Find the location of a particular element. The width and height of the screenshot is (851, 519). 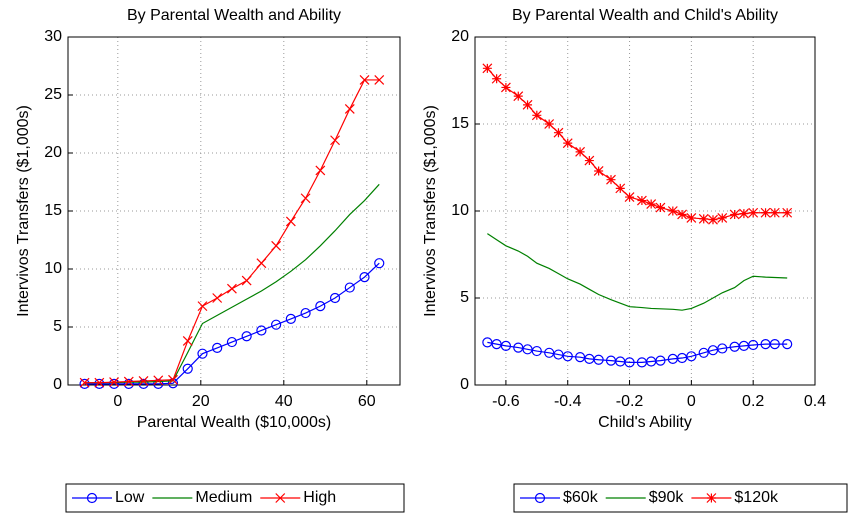

x-tick-label: 0 is located at coordinates (117, 401).